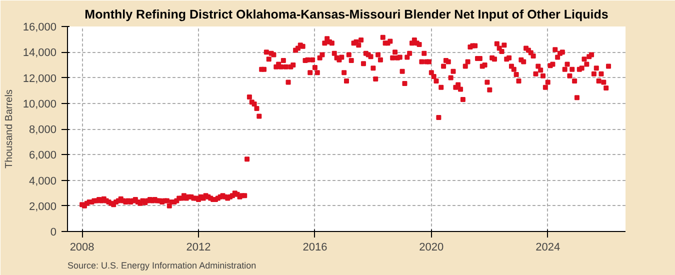  Describe the element at coordinates (53, 232) in the screenshot. I see `y-tick-label: 0` at that location.